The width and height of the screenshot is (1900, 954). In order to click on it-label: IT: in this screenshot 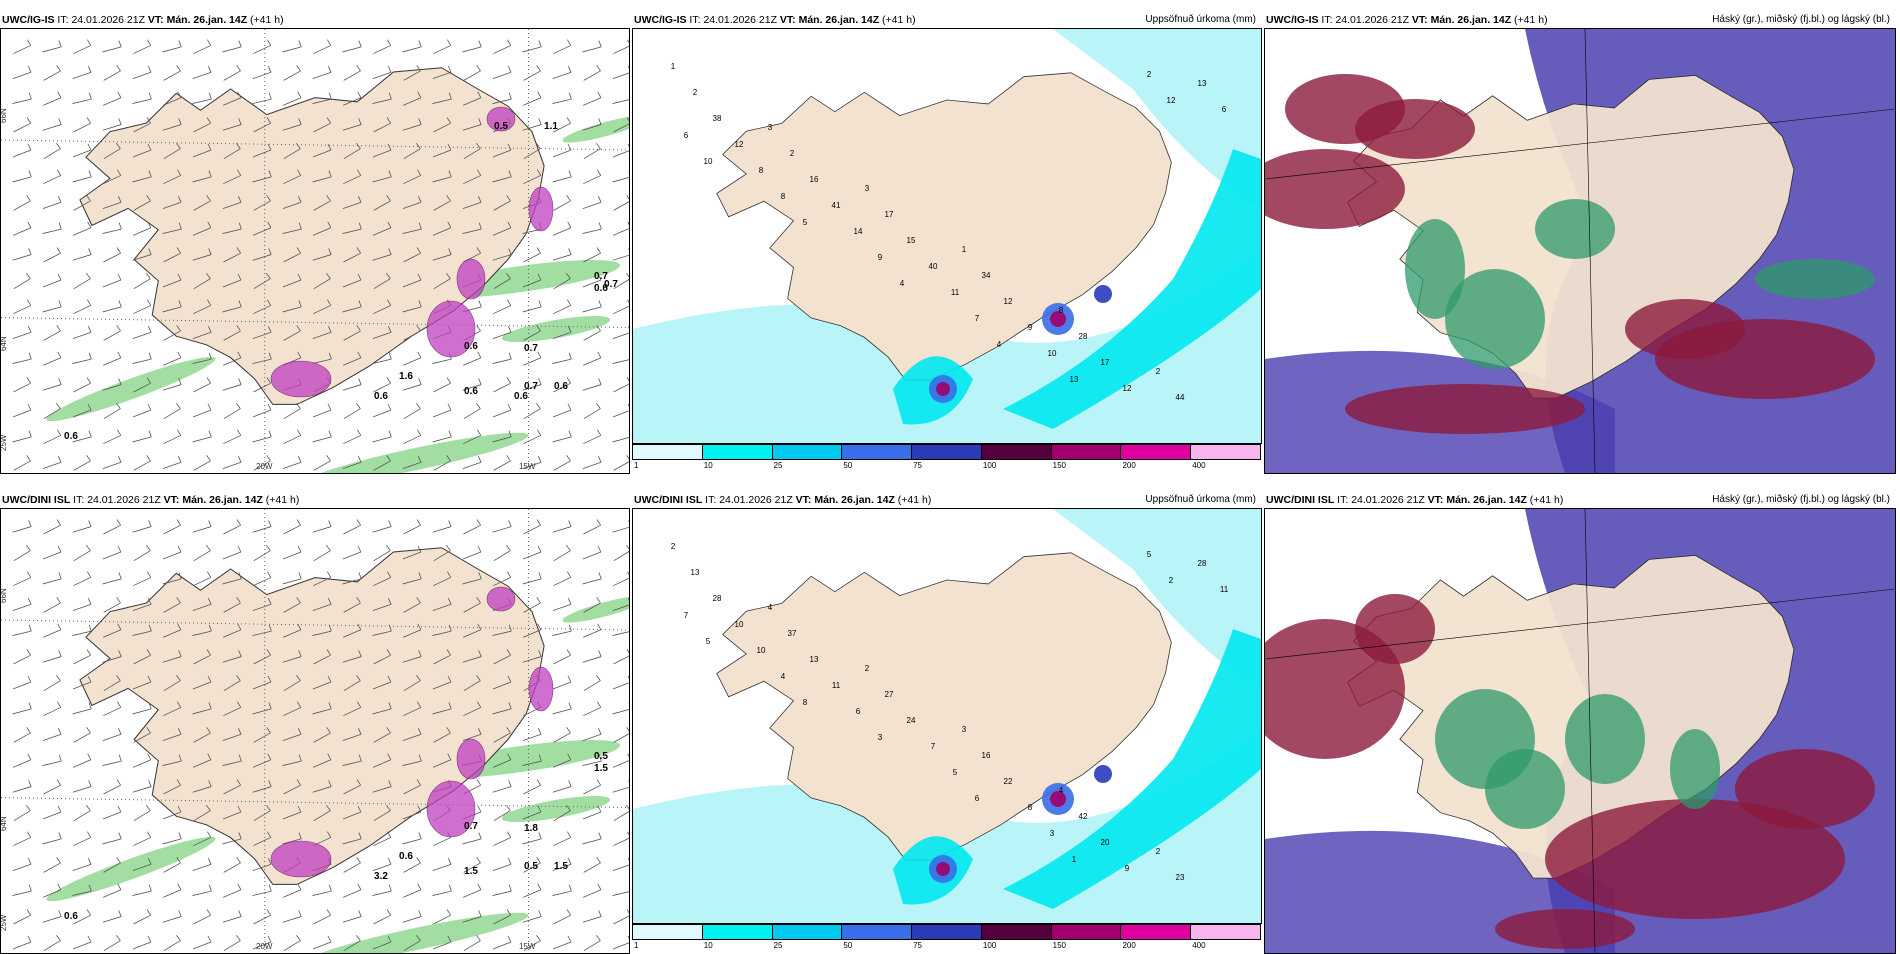, I will do `click(711, 500)`.